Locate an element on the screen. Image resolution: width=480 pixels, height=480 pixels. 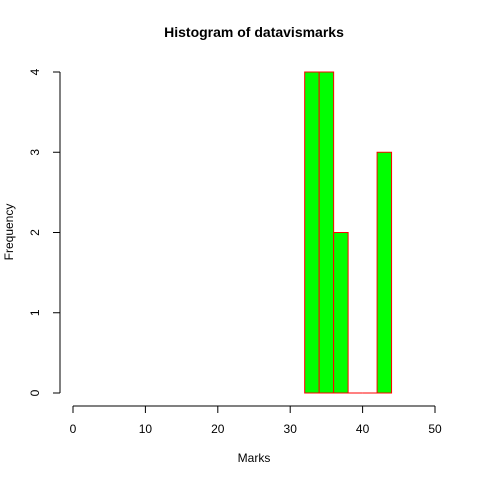
x-tick-label-5: 50 is located at coordinates (435, 429).